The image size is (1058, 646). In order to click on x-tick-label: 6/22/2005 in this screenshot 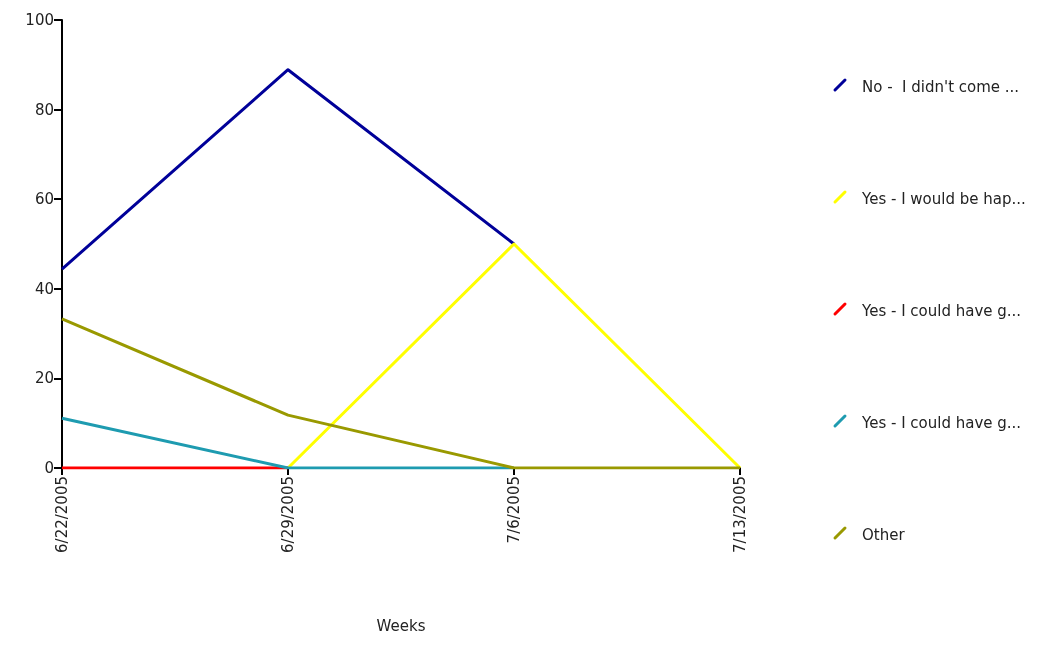, I will do `click(62, 514)`.